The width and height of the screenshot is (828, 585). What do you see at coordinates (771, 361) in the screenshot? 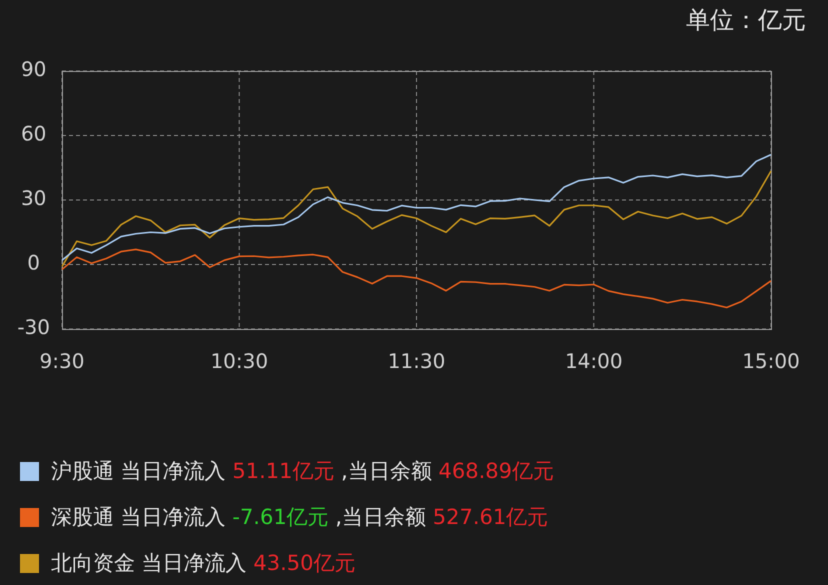
I see `x-tick-label: 15:00` at bounding box center [771, 361].